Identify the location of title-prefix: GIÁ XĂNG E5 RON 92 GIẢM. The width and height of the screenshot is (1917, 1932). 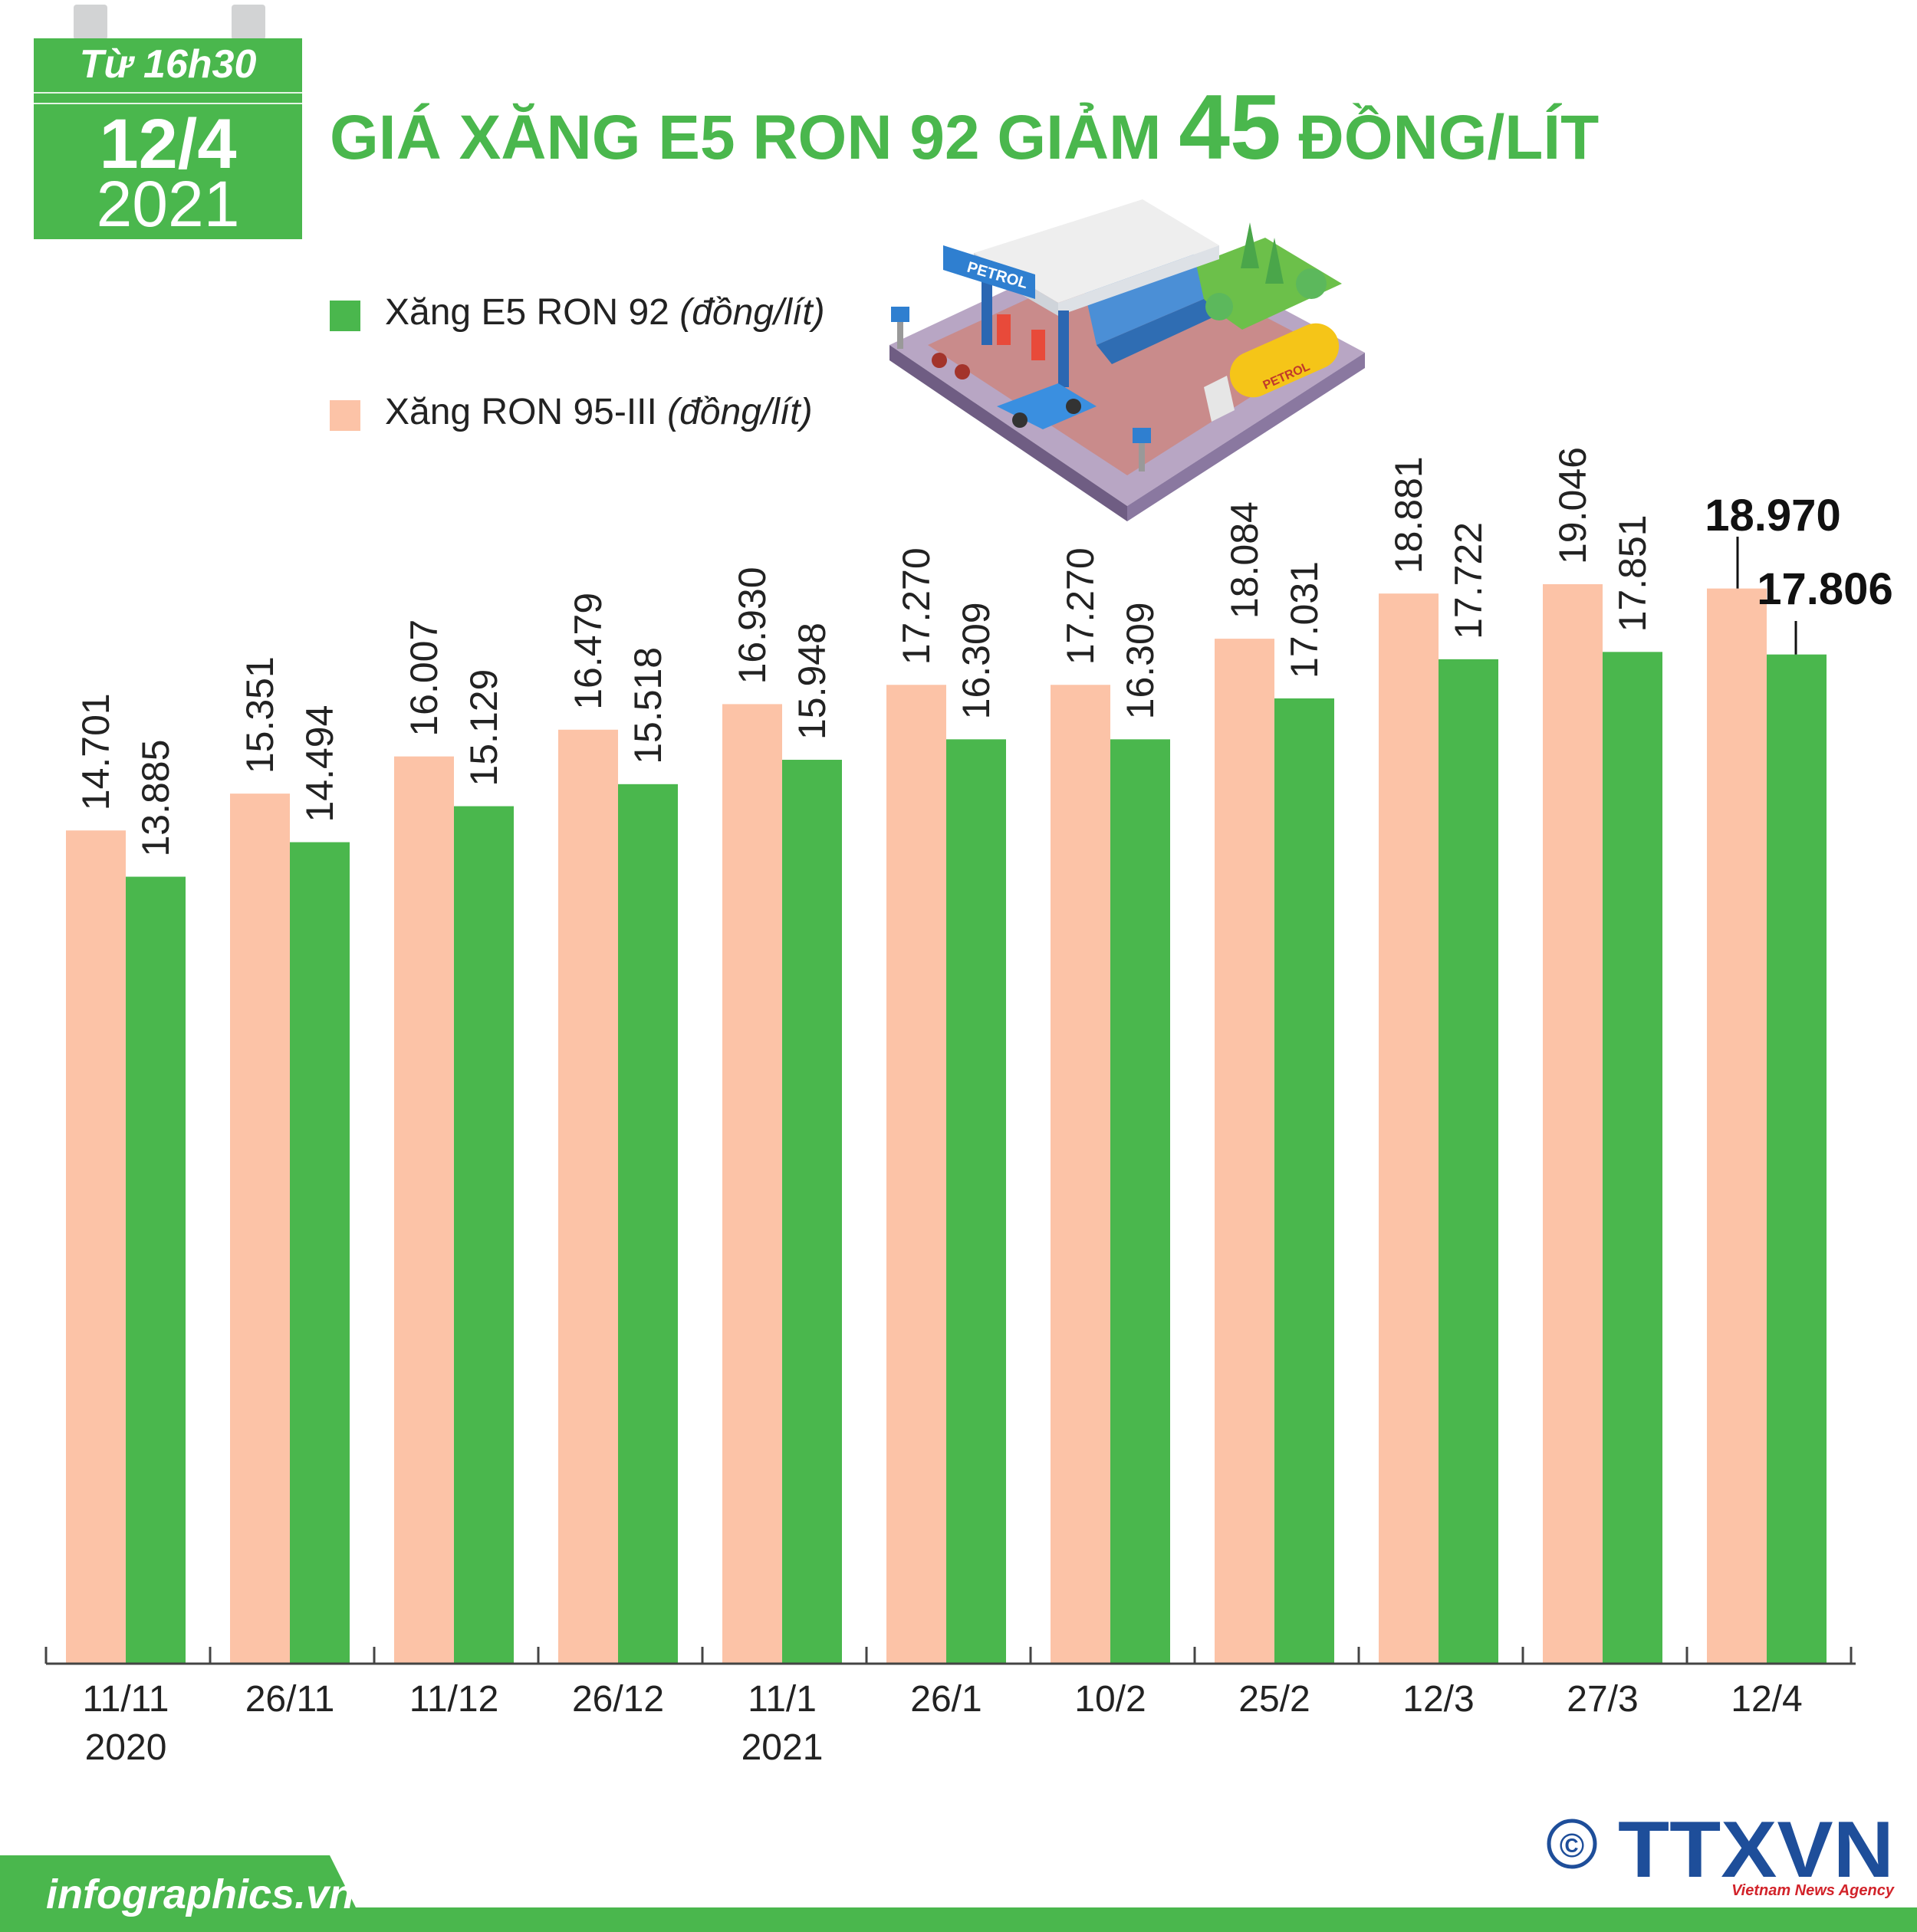
(754, 138).